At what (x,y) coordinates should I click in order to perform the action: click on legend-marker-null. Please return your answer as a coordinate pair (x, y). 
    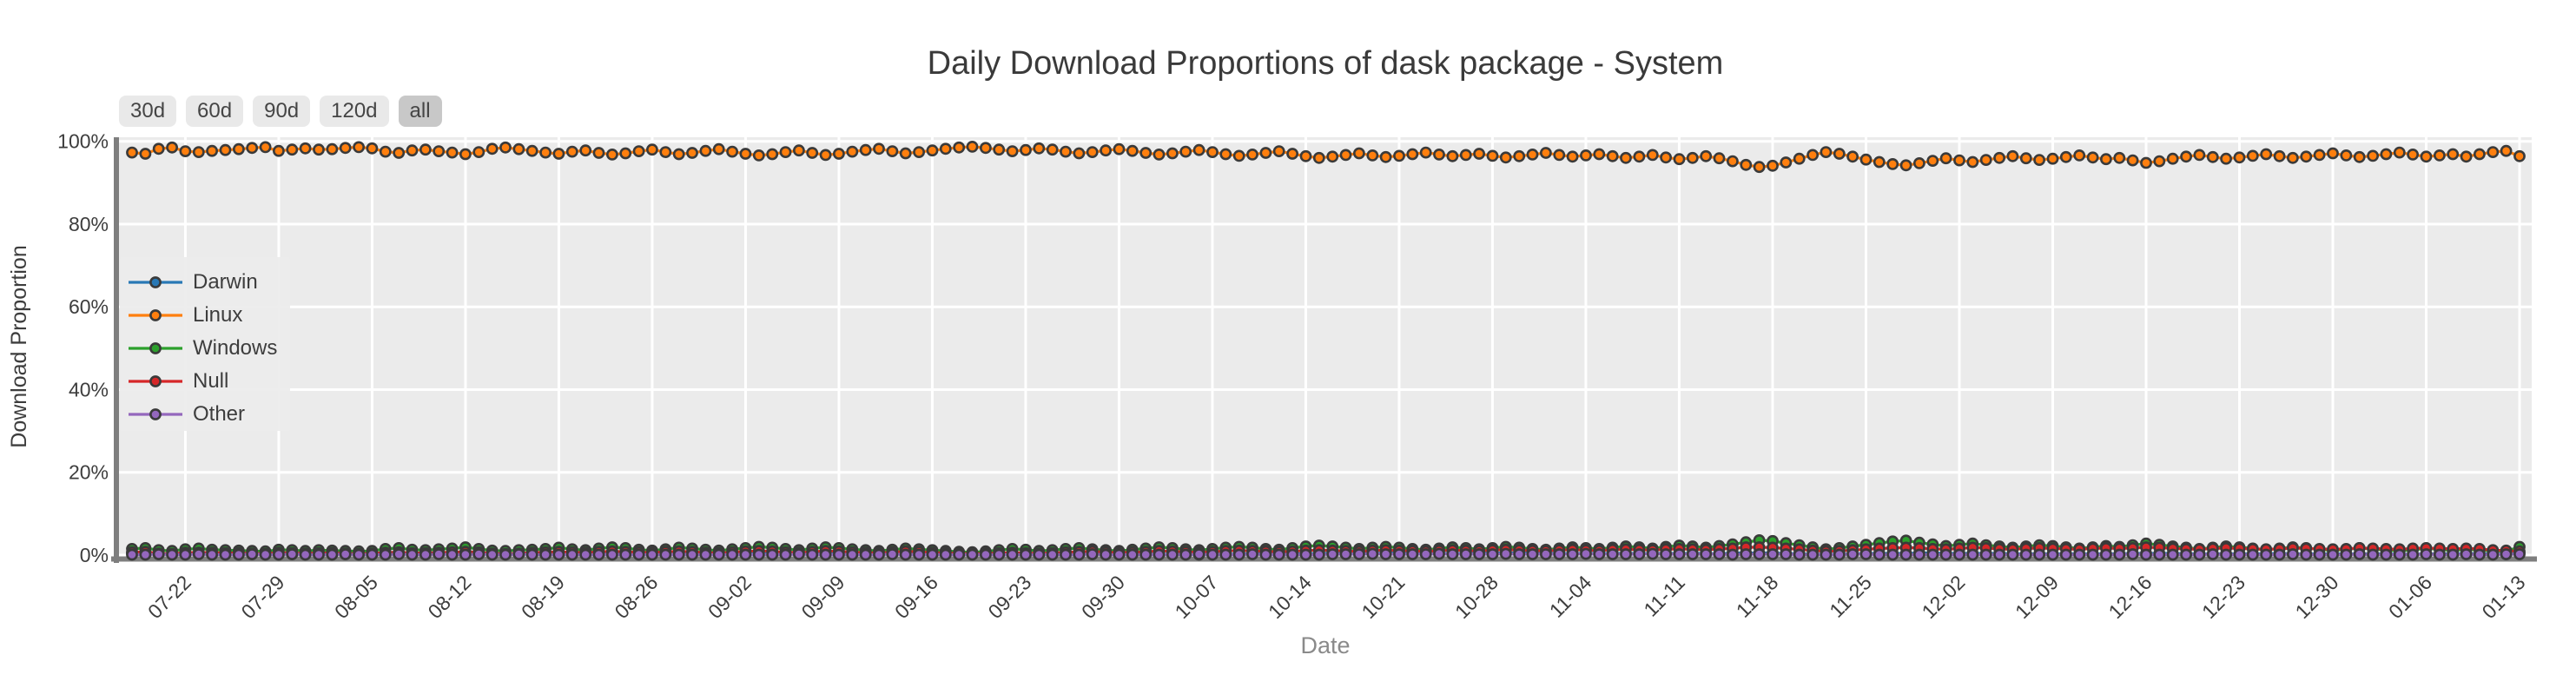
    Looking at the image, I should click on (155, 381).